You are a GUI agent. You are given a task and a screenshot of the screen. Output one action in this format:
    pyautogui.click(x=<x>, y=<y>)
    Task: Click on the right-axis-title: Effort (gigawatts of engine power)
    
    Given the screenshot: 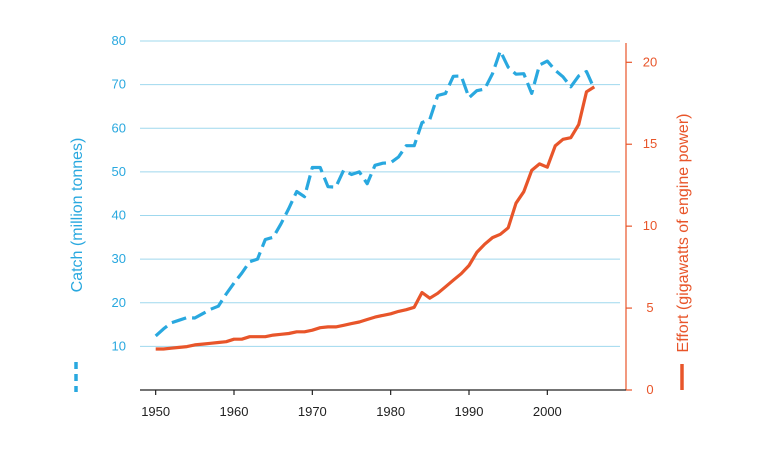 What is the action you would take?
    pyautogui.click(x=683, y=233)
    